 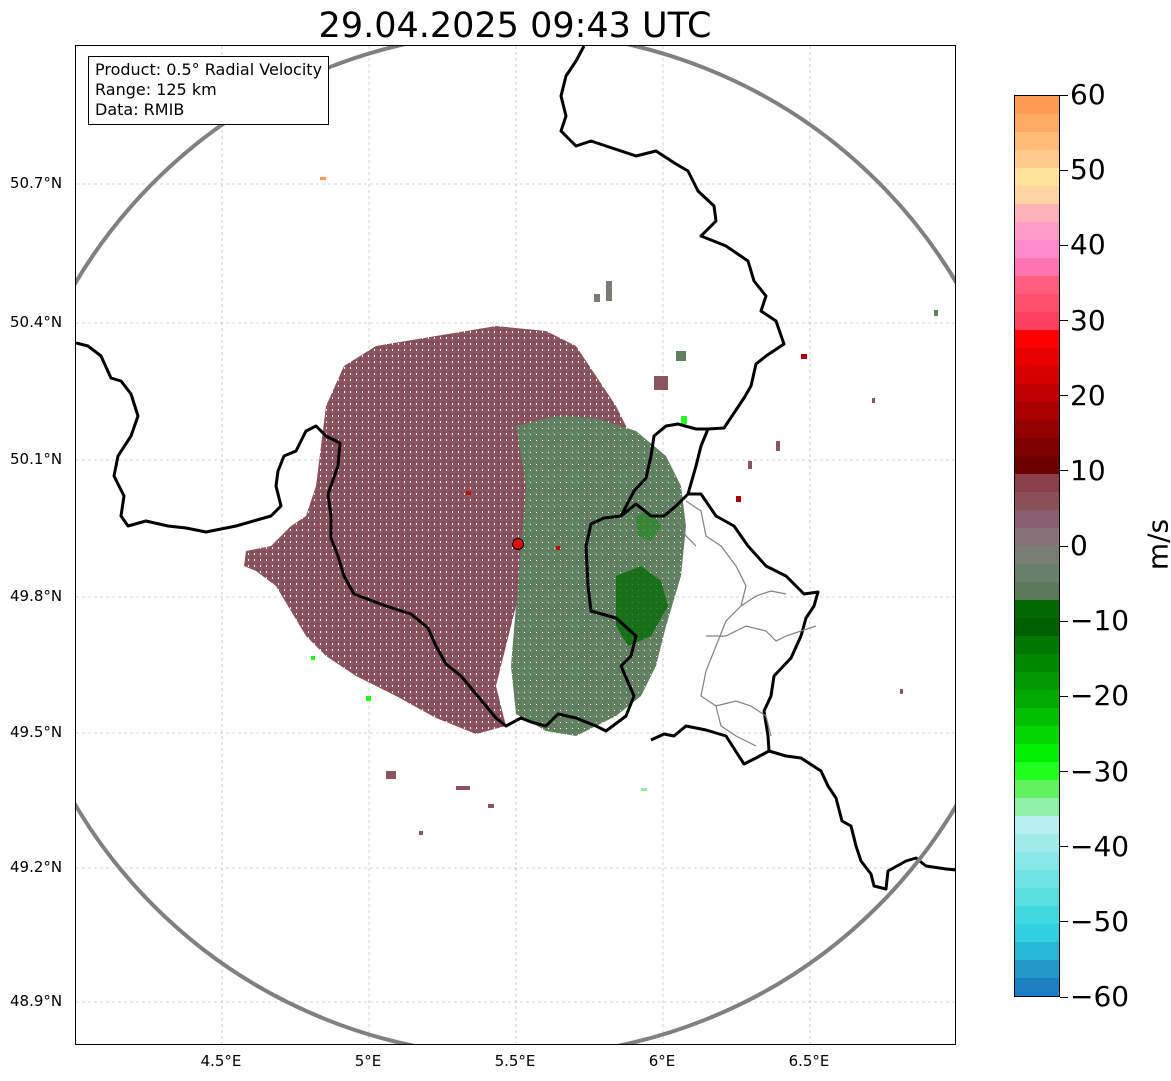 What do you see at coordinates (156, 89) in the screenshot?
I see `range-label: Range: 125 km` at bounding box center [156, 89].